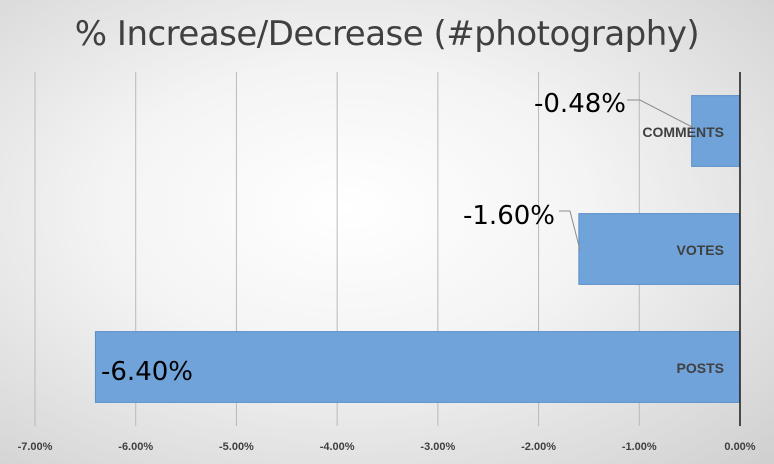 This screenshot has width=774, height=464. Describe the element at coordinates (580, 104) in the screenshot. I see `data-label: -0.48%` at that location.